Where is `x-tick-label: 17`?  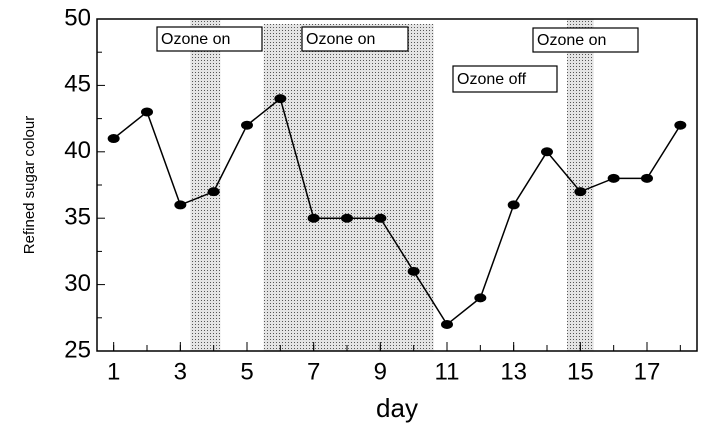
x-tick-label: 17 is located at coordinates (647, 371).